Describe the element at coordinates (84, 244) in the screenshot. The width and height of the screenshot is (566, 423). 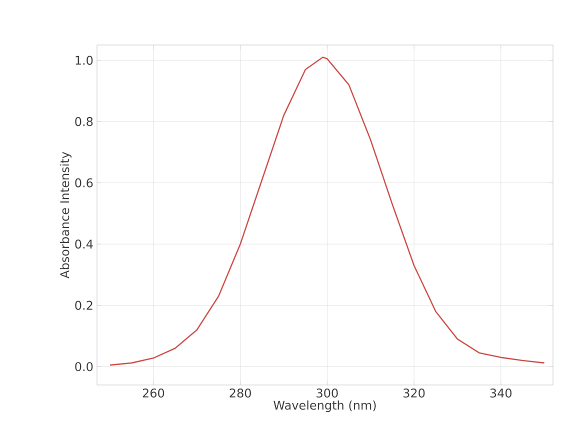
I see `y-tick-label: 0.4` at that location.